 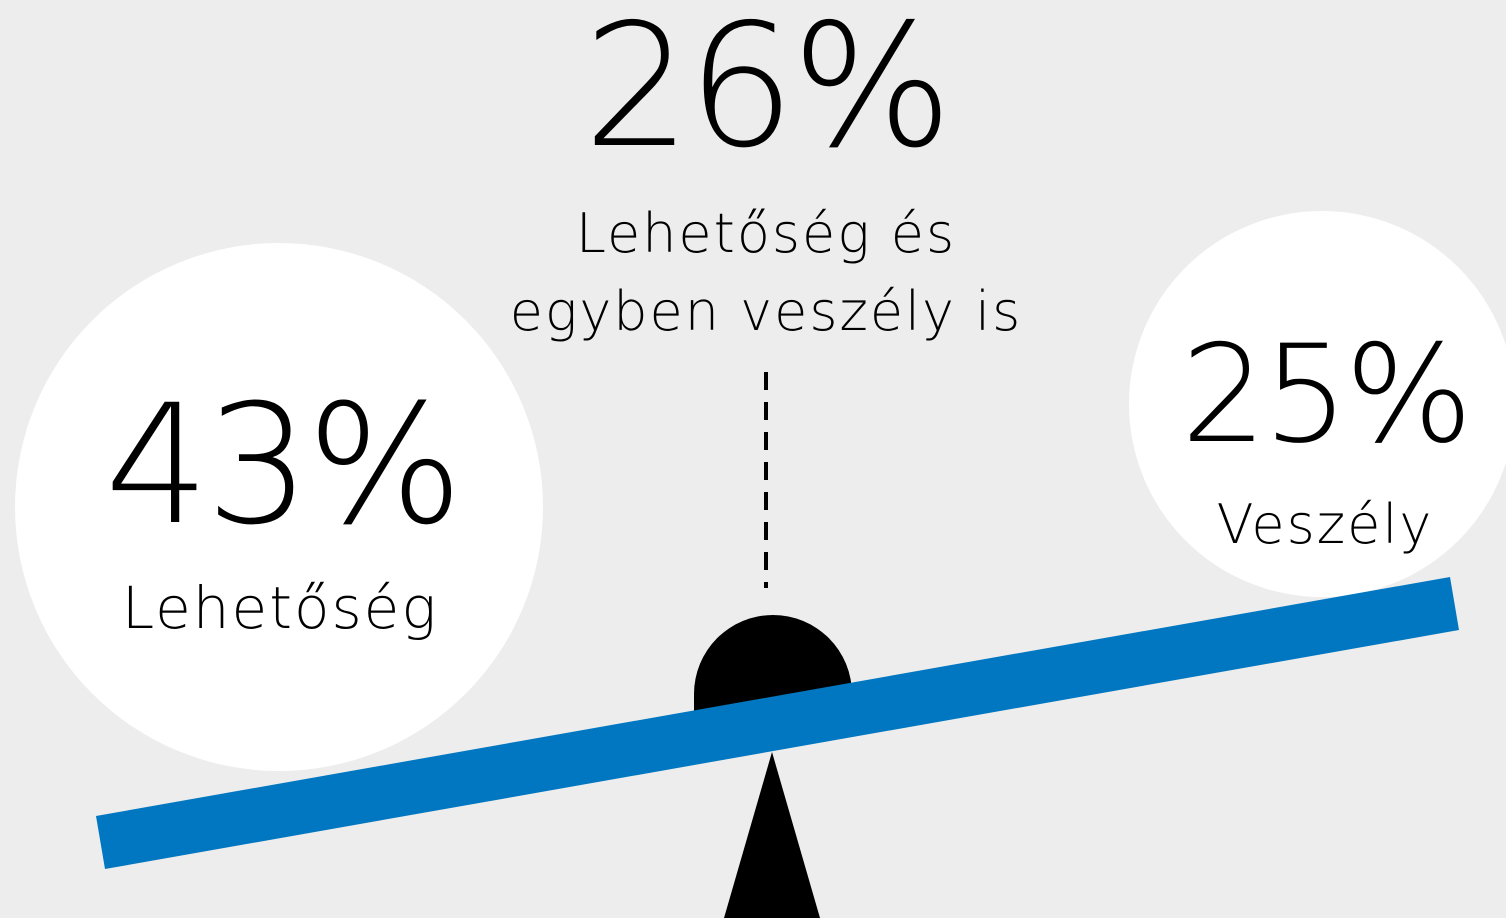 I want to click on center-caption: egyben veszély is, so click(x=766, y=311).